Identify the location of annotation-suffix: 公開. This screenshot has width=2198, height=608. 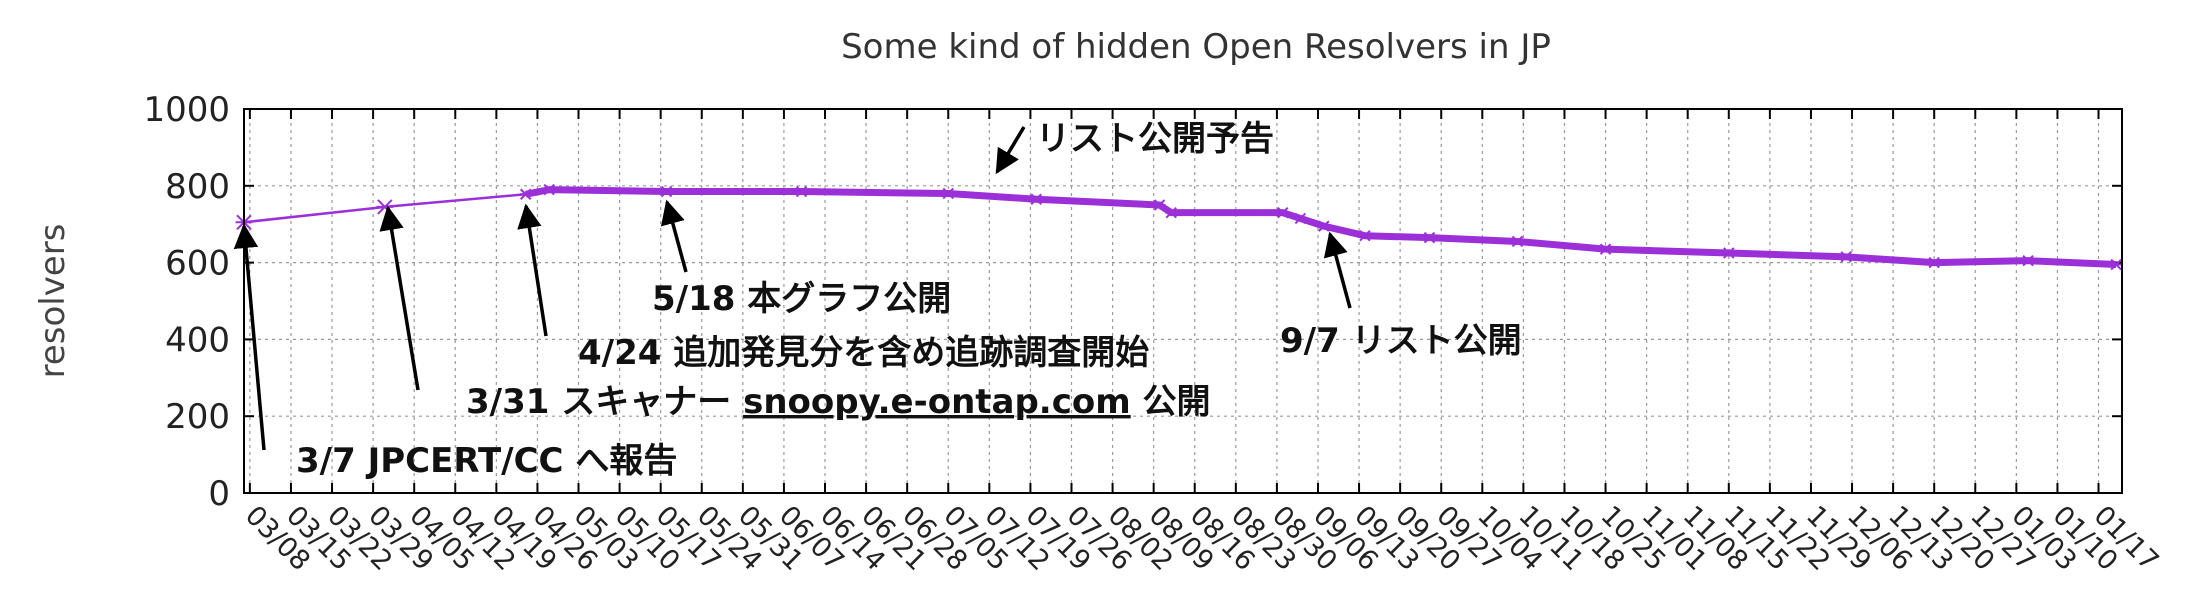
(1171, 402).